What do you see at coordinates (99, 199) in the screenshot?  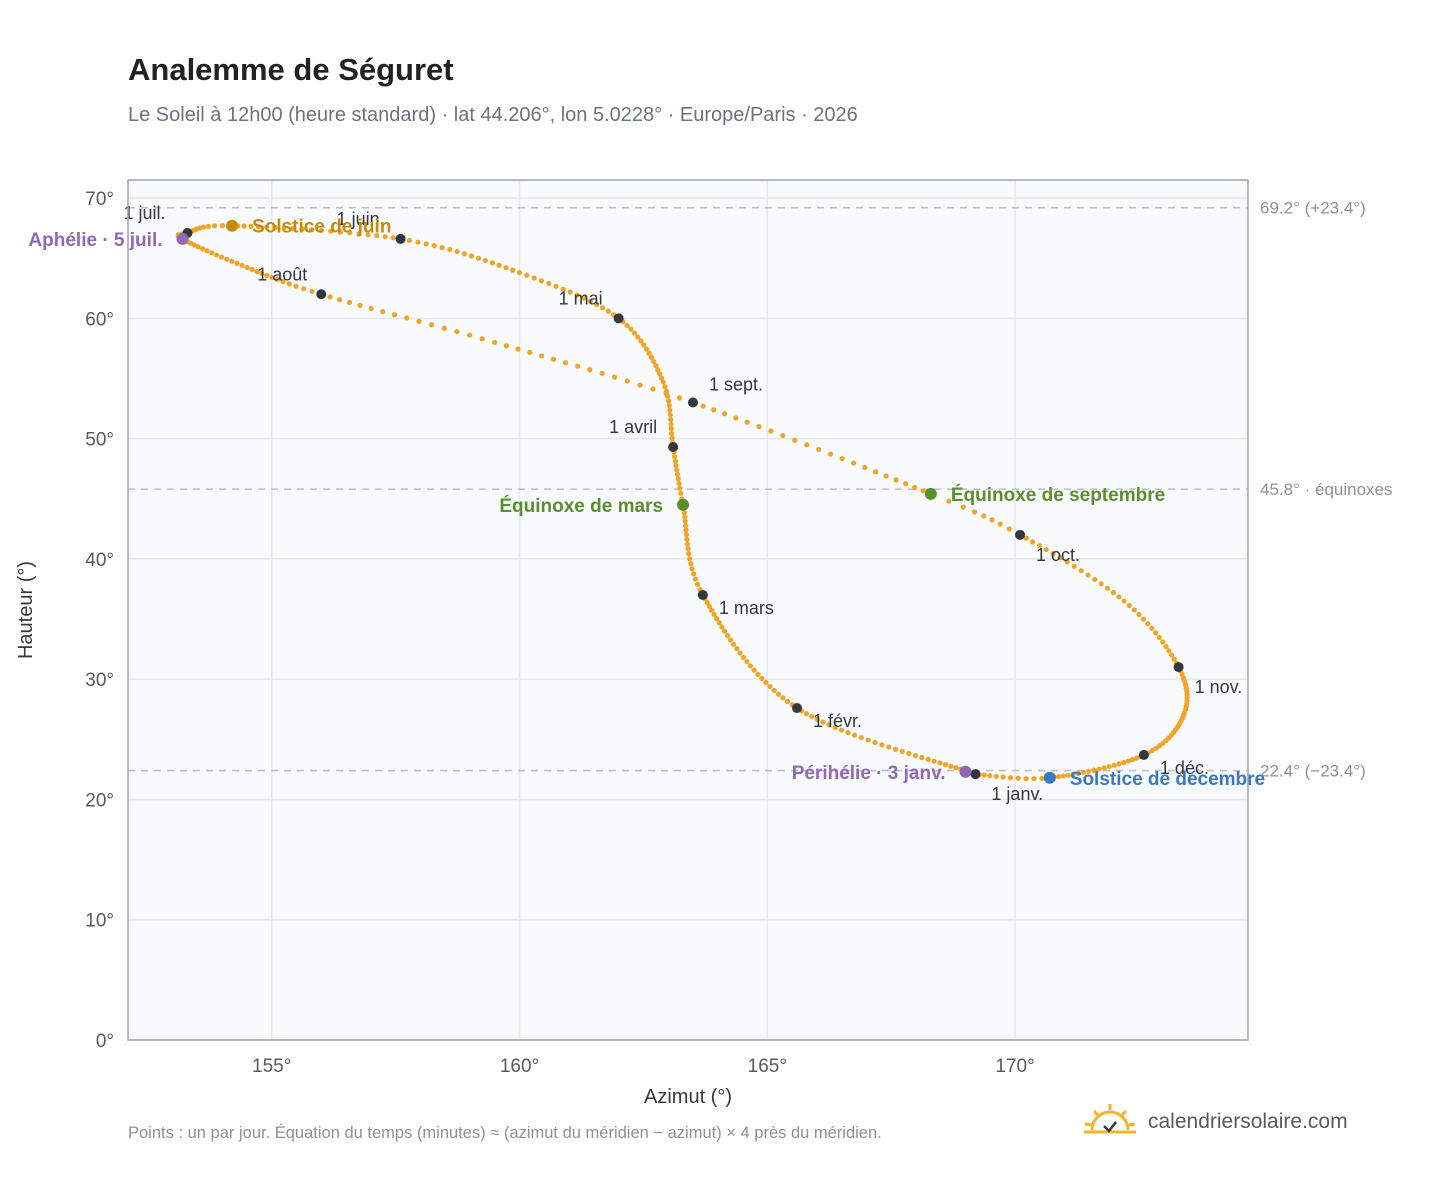 I see `y-tick-label: 70°` at bounding box center [99, 199].